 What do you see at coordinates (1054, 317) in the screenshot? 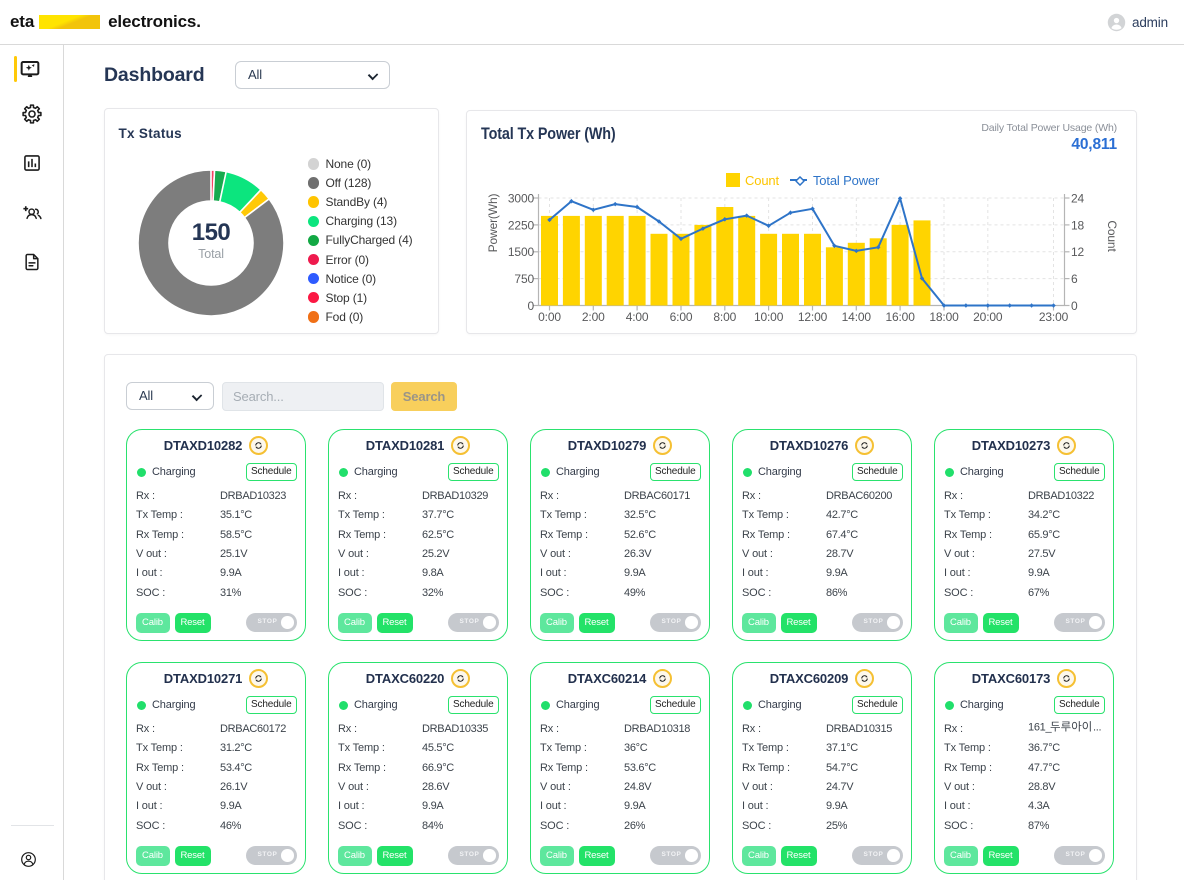
I see `svg-text: 23:00` at bounding box center [1054, 317].